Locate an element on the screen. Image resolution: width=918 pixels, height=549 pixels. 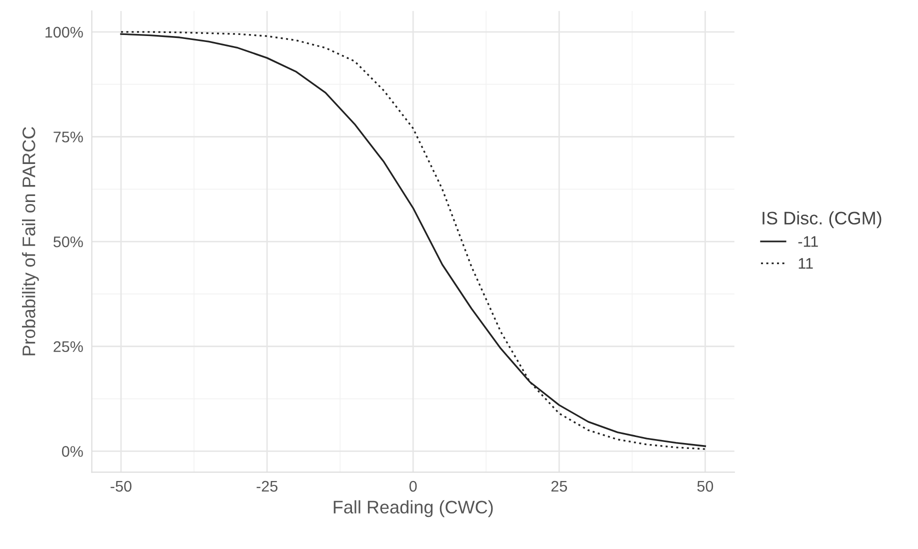
x-tick-label: 50 is located at coordinates (705, 486).